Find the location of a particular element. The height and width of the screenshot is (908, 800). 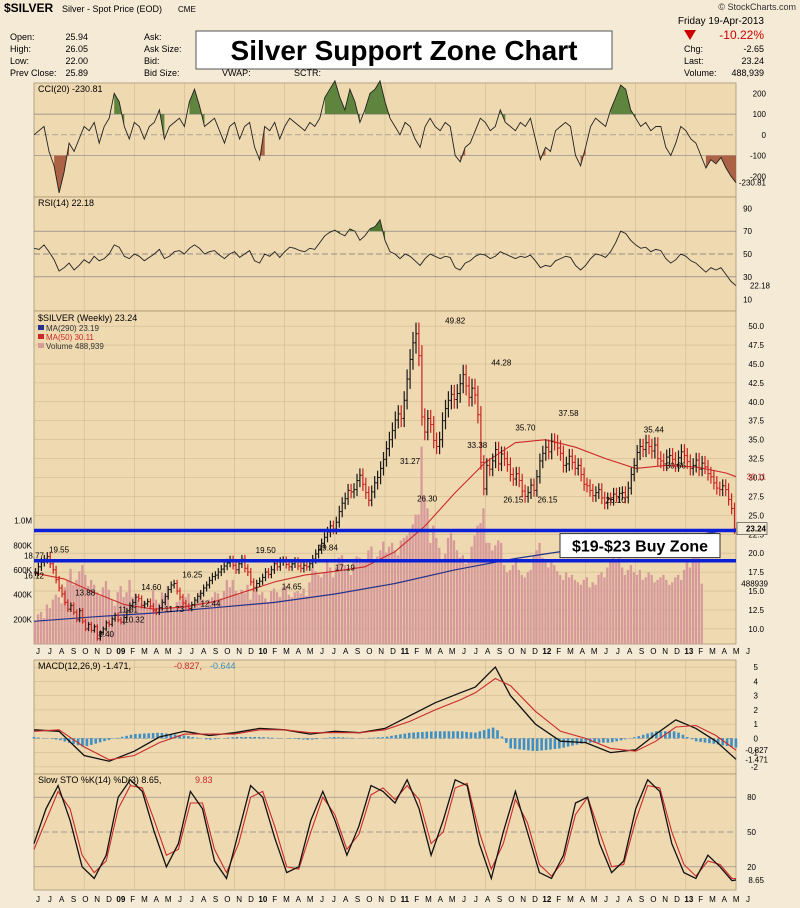

quote-middle-block: Ask: Ask Size: Bid: Bid Size: is located at coordinates (163, 55).